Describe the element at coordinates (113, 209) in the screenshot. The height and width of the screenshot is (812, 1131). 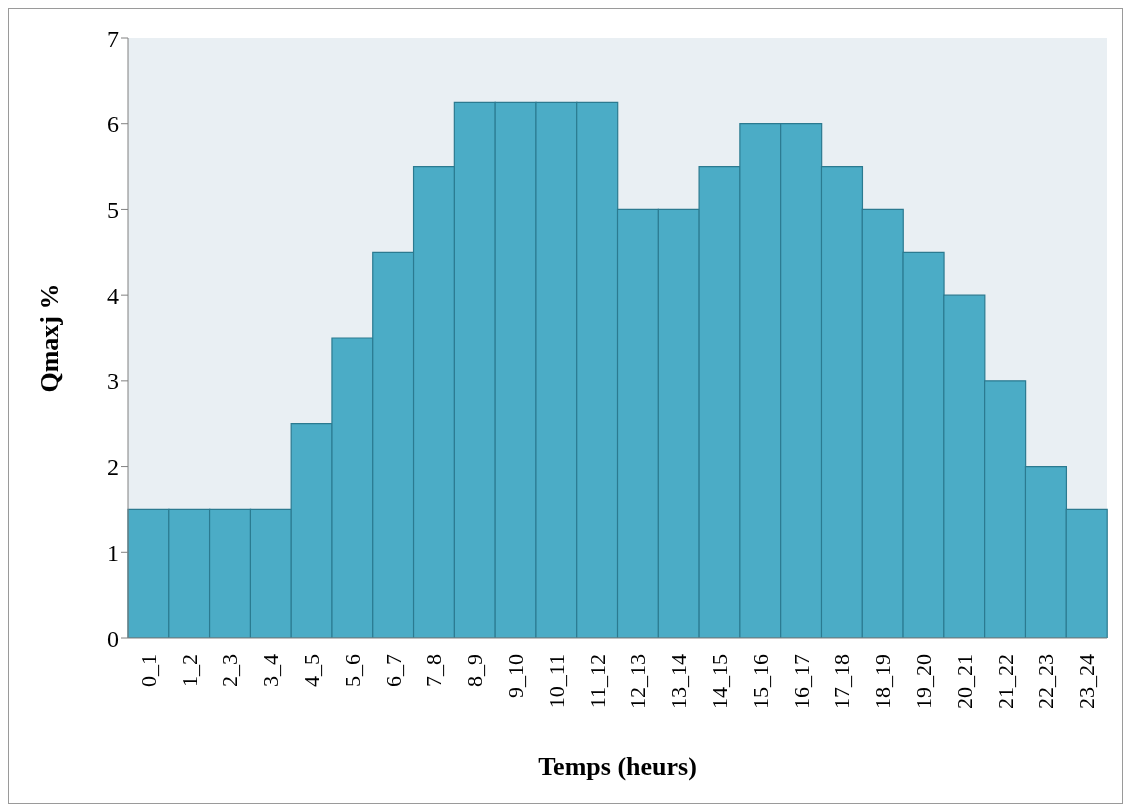
I see `y-tick-label: 5` at that location.